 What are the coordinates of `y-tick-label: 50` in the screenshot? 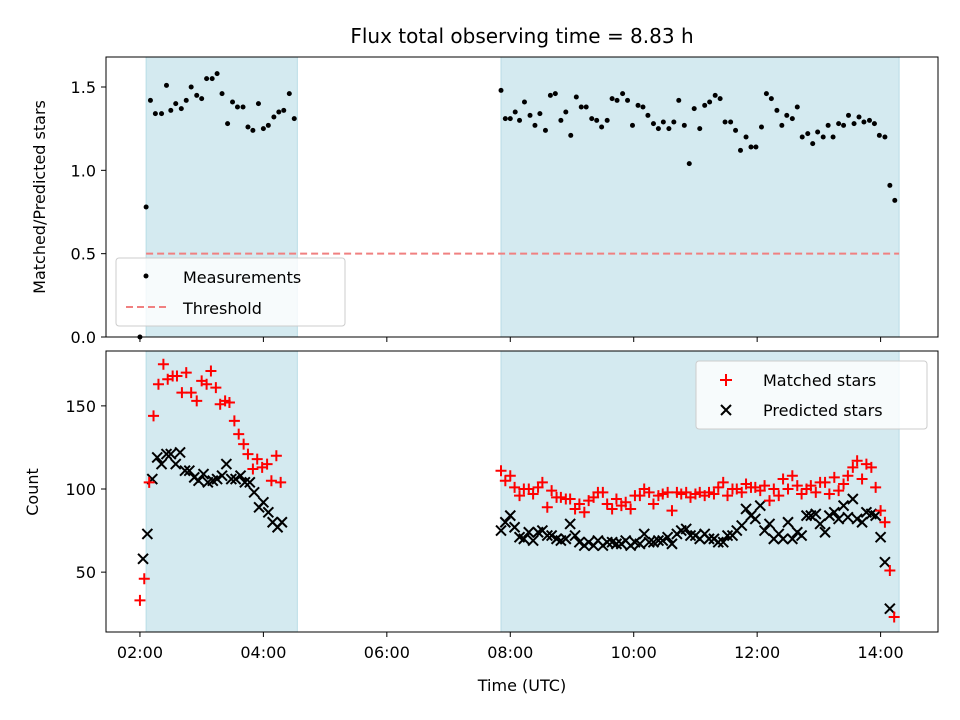 It's located at (86, 572).